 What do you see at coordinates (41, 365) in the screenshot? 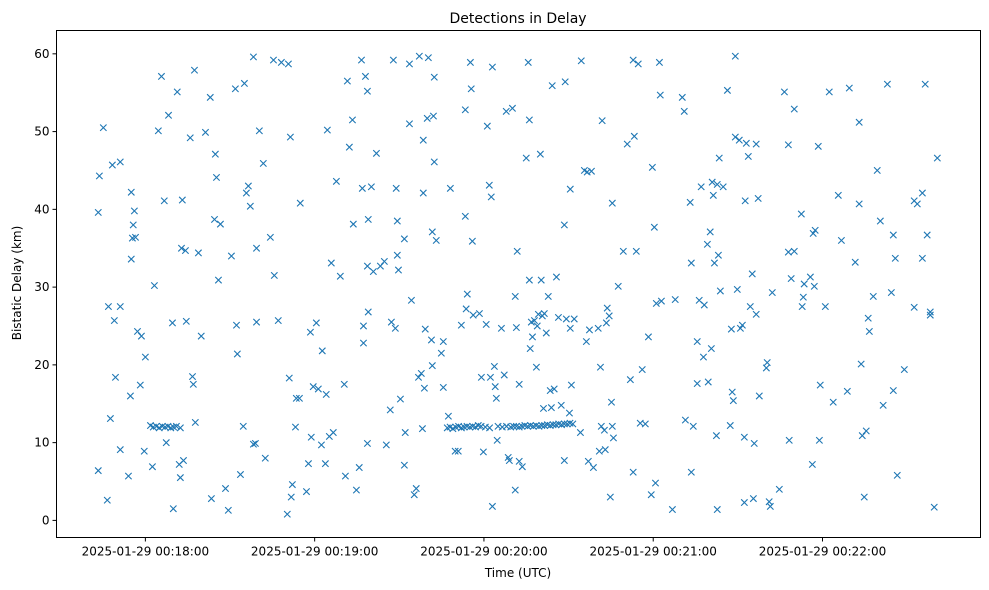
I see `y-tick-label: 20` at bounding box center [41, 365].